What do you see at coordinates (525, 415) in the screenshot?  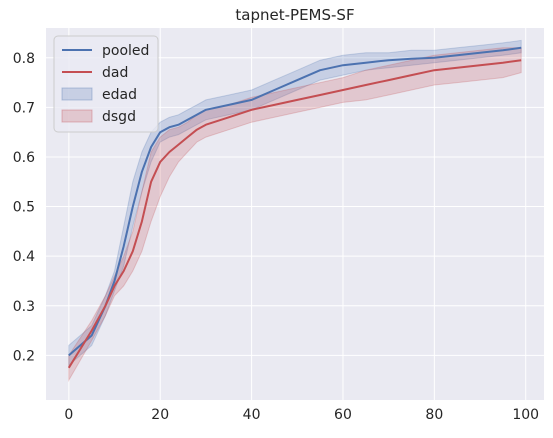 I see `x-tick-label: 100` at bounding box center [525, 415].